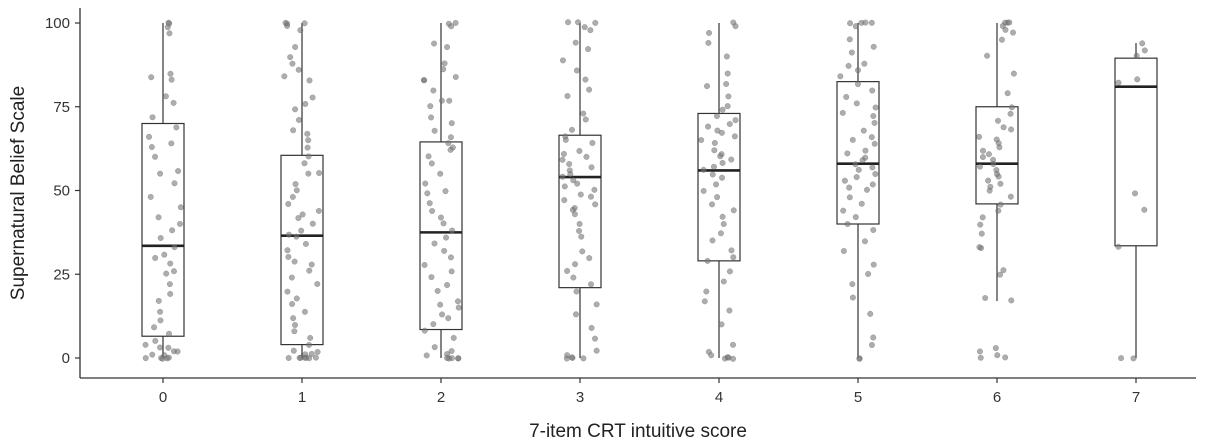 This screenshot has width=1215, height=444. What do you see at coordinates (441, 397) in the screenshot?
I see `x-tick-label: 2` at bounding box center [441, 397].